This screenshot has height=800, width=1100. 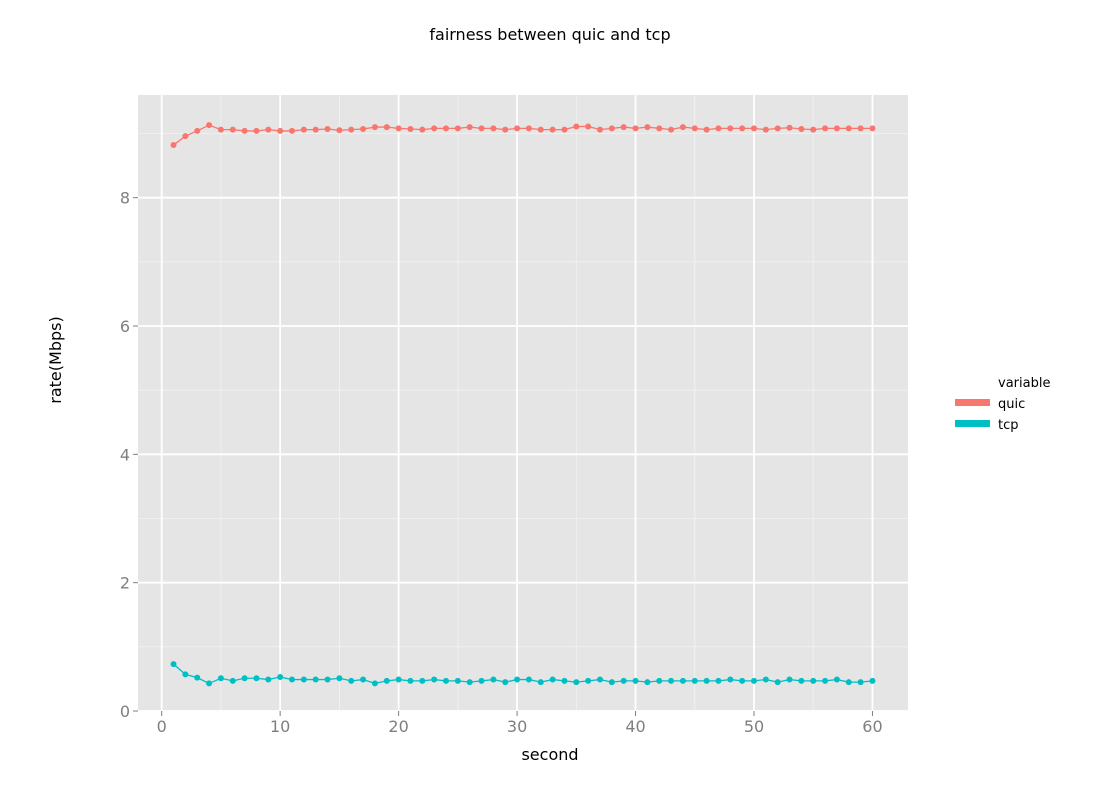 What do you see at coordinates (517, 726) in the screenshot?
I see `x-tick-label: 30` at bounding box center [517, 726].